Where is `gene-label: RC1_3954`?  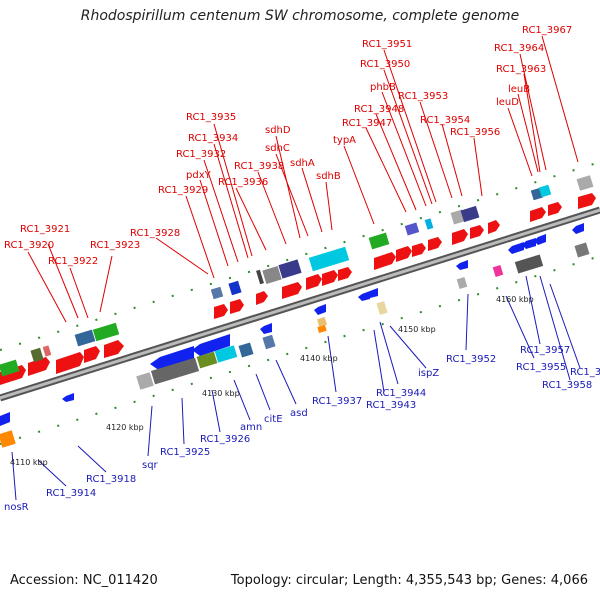
gene-label: RC1_3954 is located at coordinates (445, 120).